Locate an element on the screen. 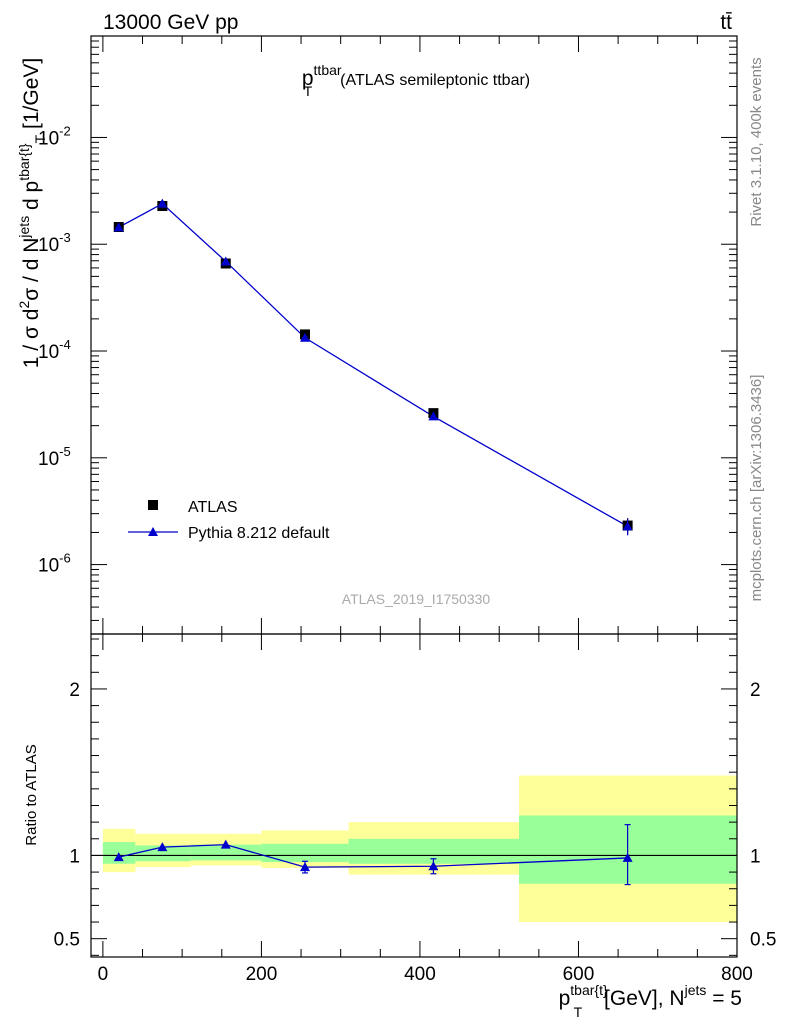 Image resolution: width=786 pixels, height=1024 pixels. title-rest: (ATLAS semileptonic ttbar) is located at coordinates (435, 80).